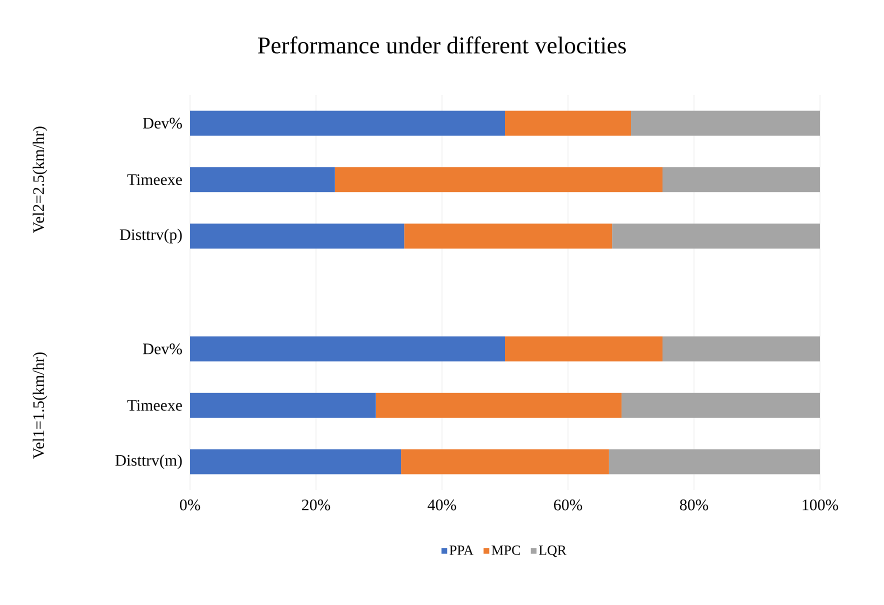 The width and height of the screenshot is (884, 605). I want to click on chart-title: Performance under different velocities, so click(442, 45).